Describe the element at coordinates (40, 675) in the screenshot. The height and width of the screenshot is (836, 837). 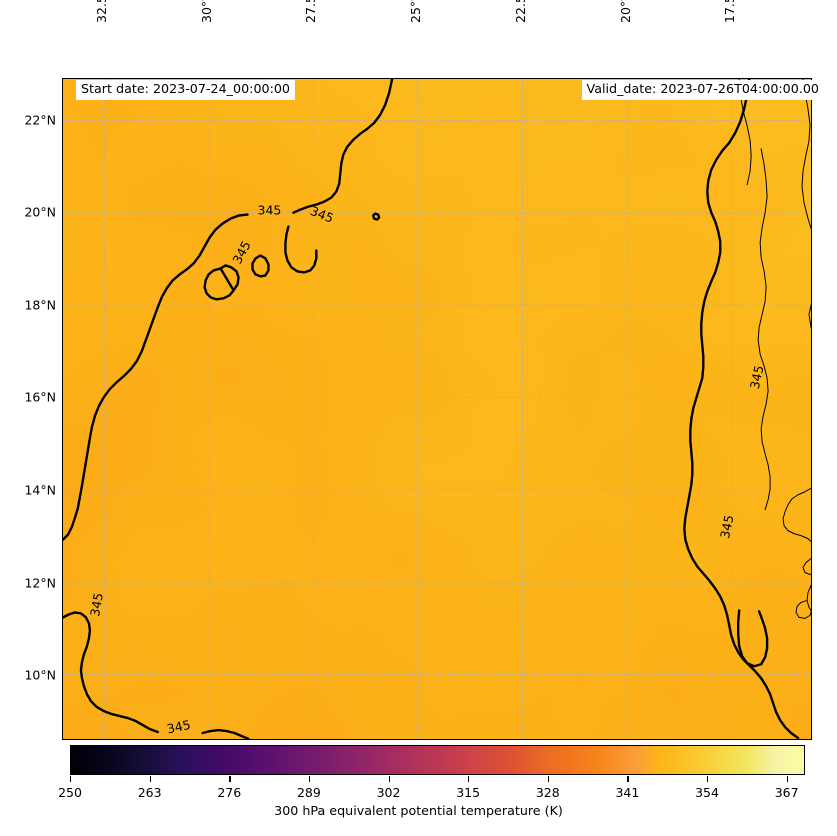
I see `lat-tick-label-6: 10°N` at that location.